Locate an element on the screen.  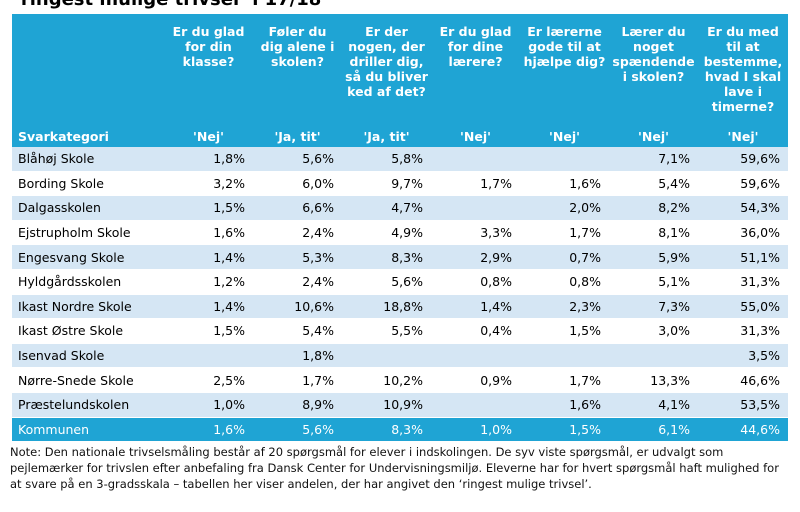
table-cell: 0,4% is located at coordinates (475, 331).